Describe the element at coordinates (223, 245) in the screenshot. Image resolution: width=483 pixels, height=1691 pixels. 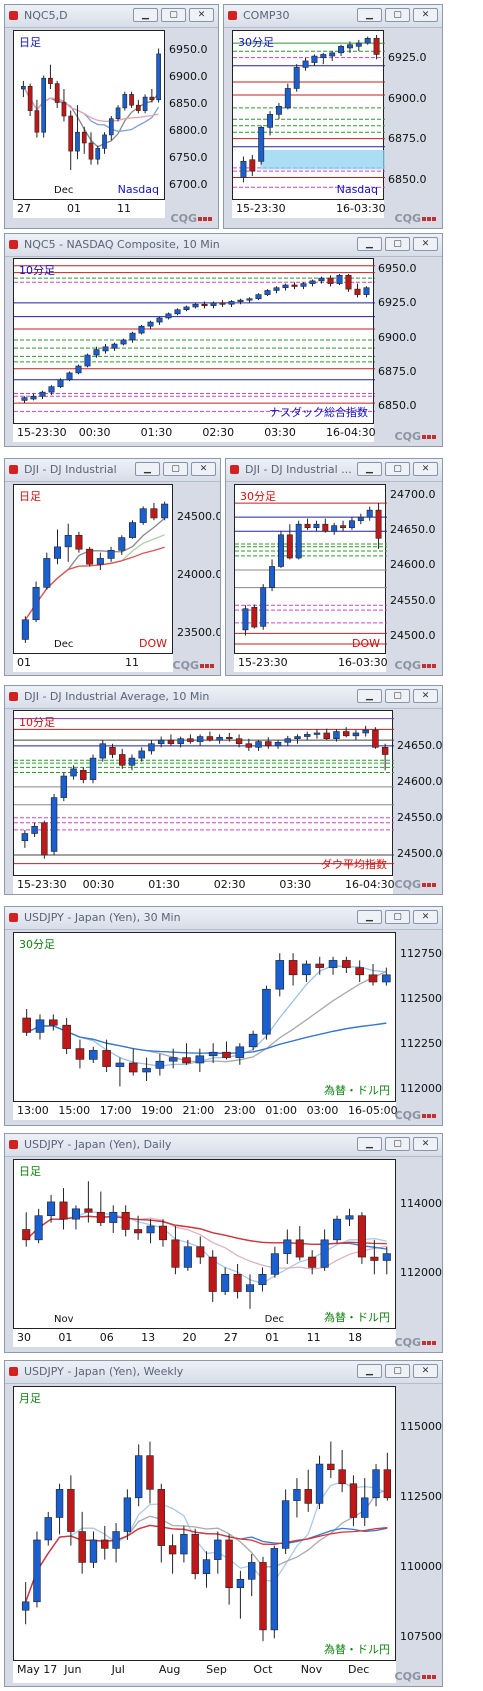
I see `window-titlebar: NQC5 - NASDAQ Composite, 10 Min` at that location.